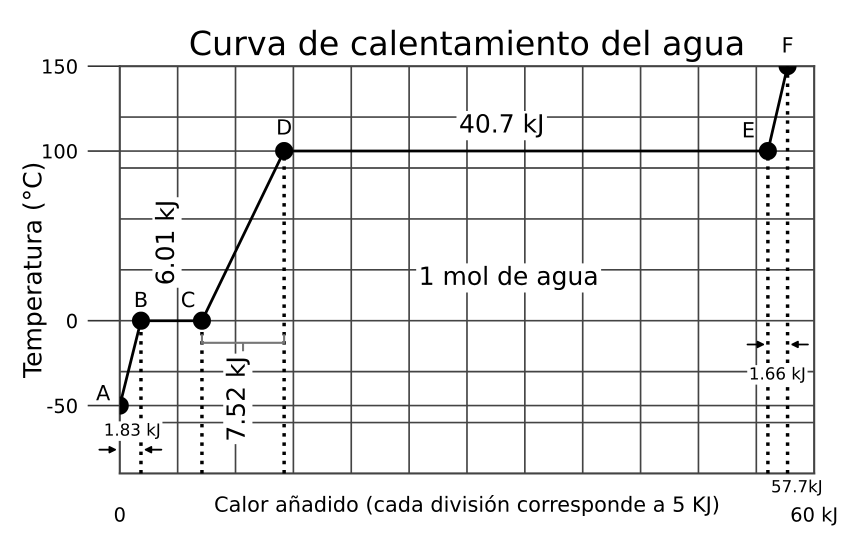 Image resolution: width=868 pixels, height=538 pixels. What do you see at coordinates (508, 278) in the screenshot?
I see `annotation: 1 mol de agua` at bounding box center [508, 278].